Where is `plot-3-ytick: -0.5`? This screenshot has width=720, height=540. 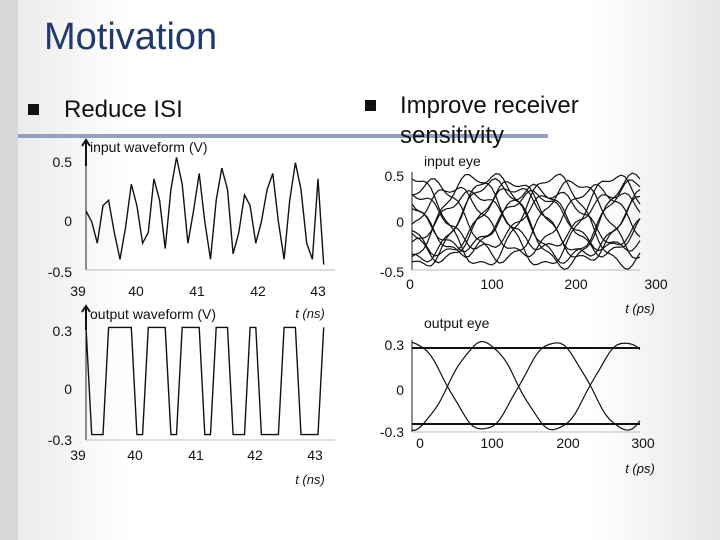 plot-3-ytick: -0.5 is located at coordinates (392, 272).